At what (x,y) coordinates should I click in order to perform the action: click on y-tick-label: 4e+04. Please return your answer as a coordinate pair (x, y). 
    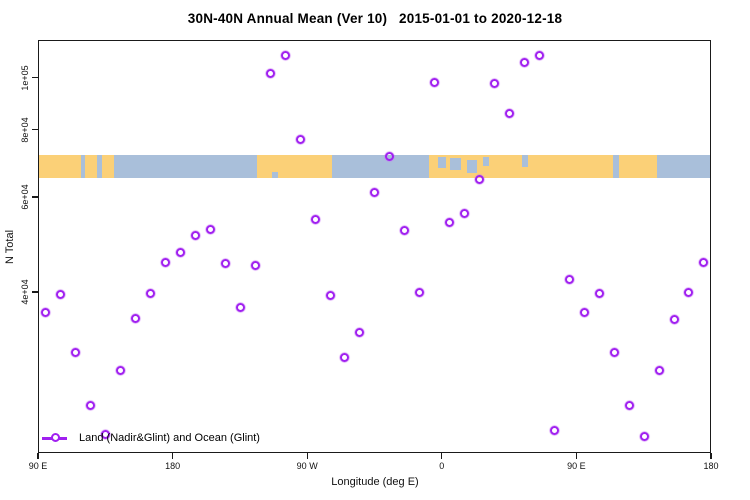
    Looking at the image, I should click on (25, 292).